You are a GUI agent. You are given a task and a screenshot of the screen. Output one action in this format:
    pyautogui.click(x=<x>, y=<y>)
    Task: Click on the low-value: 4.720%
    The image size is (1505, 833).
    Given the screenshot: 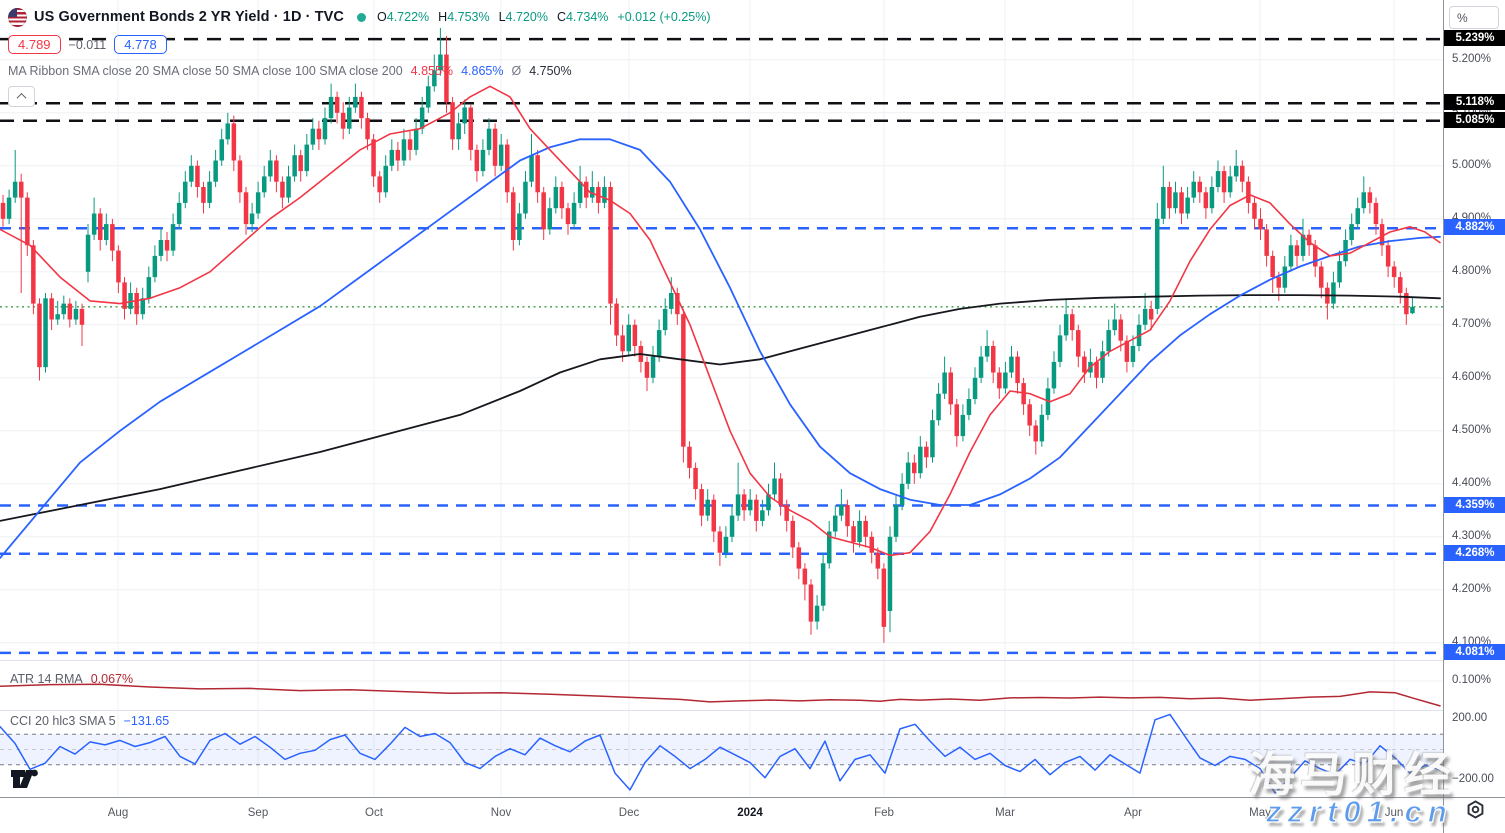 What is the action you would take?
    pyautogui.click(x=526, y=17)
    